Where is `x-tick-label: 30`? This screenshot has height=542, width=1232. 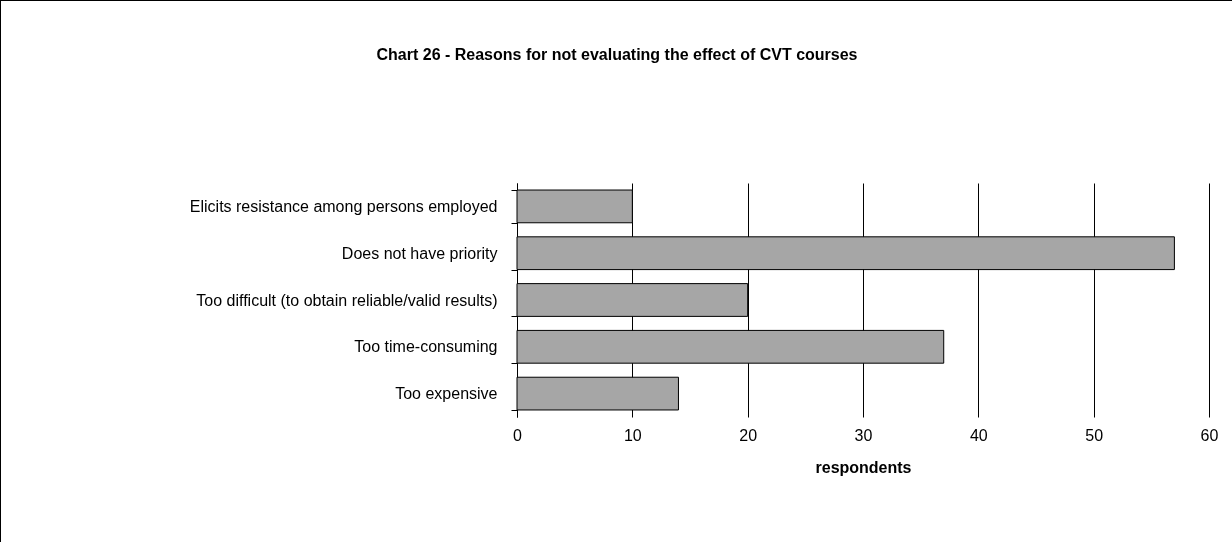
x-tick-label: 30 is located at coordinates (863, 435).